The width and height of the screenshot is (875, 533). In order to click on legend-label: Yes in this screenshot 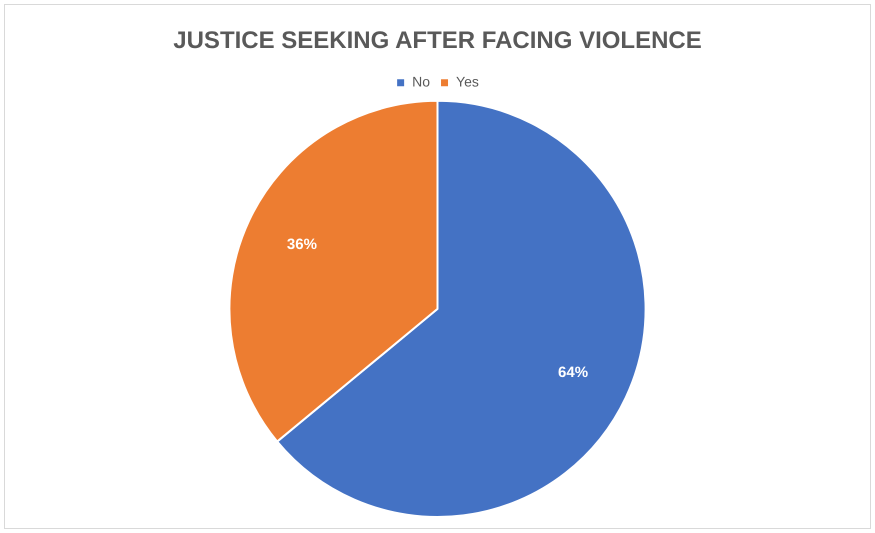, I will do `click(467, 82)`.